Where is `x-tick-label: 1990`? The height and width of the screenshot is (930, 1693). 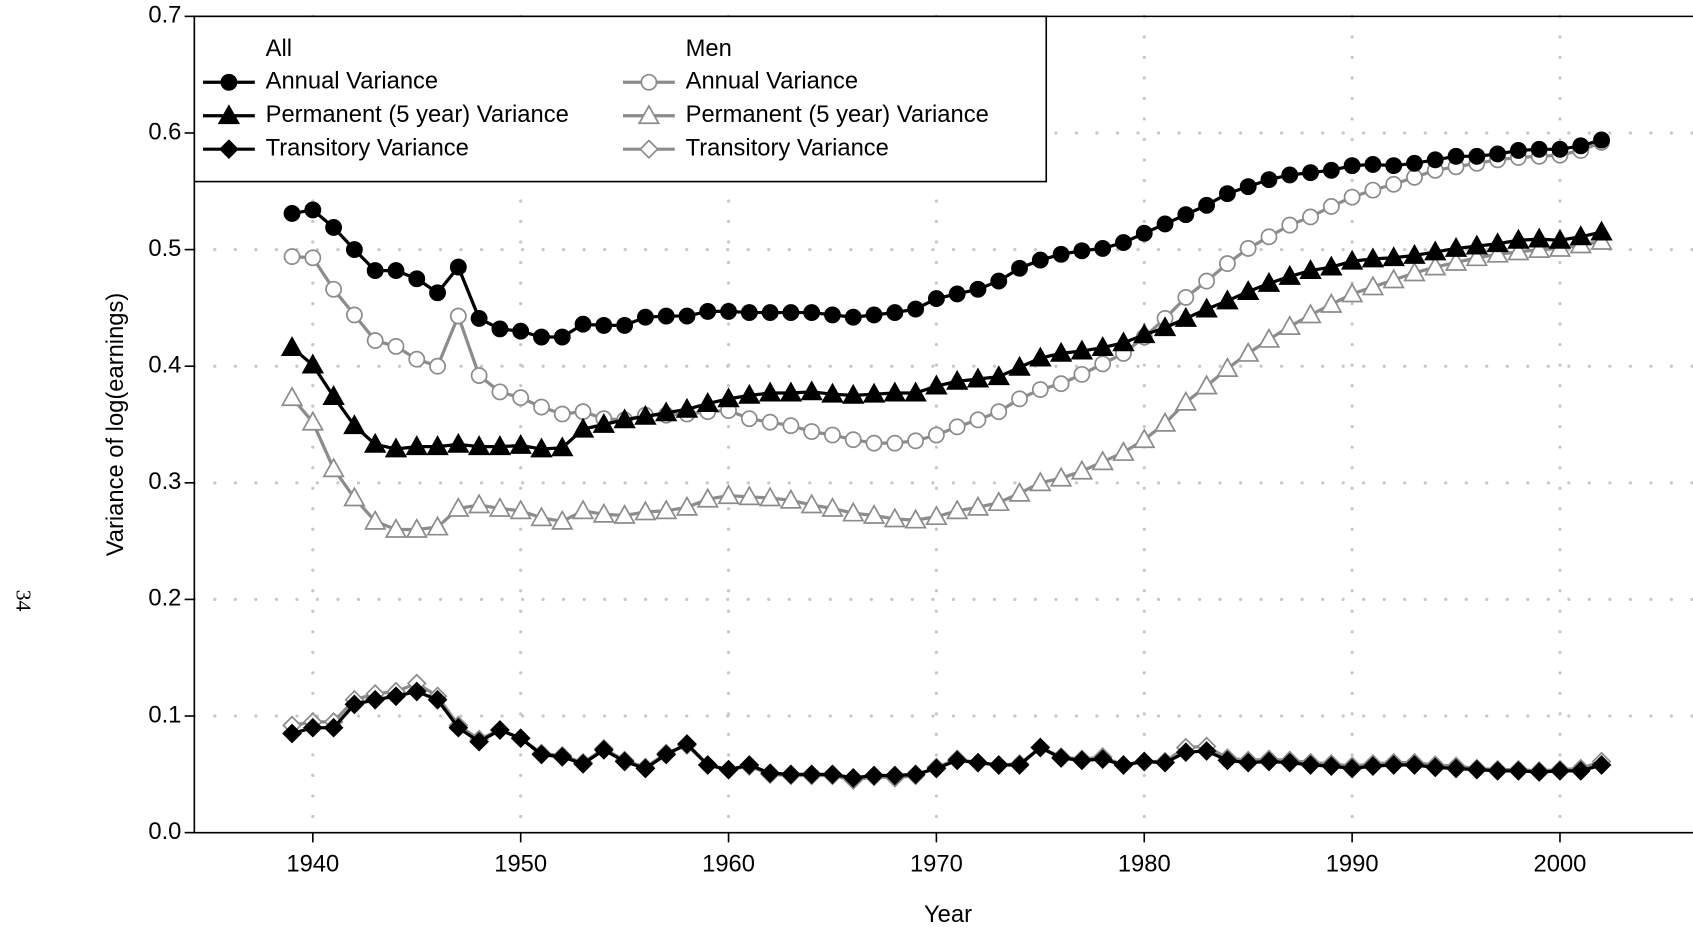 x-tick-label: 1990 is located at coordinates (1352, 863).